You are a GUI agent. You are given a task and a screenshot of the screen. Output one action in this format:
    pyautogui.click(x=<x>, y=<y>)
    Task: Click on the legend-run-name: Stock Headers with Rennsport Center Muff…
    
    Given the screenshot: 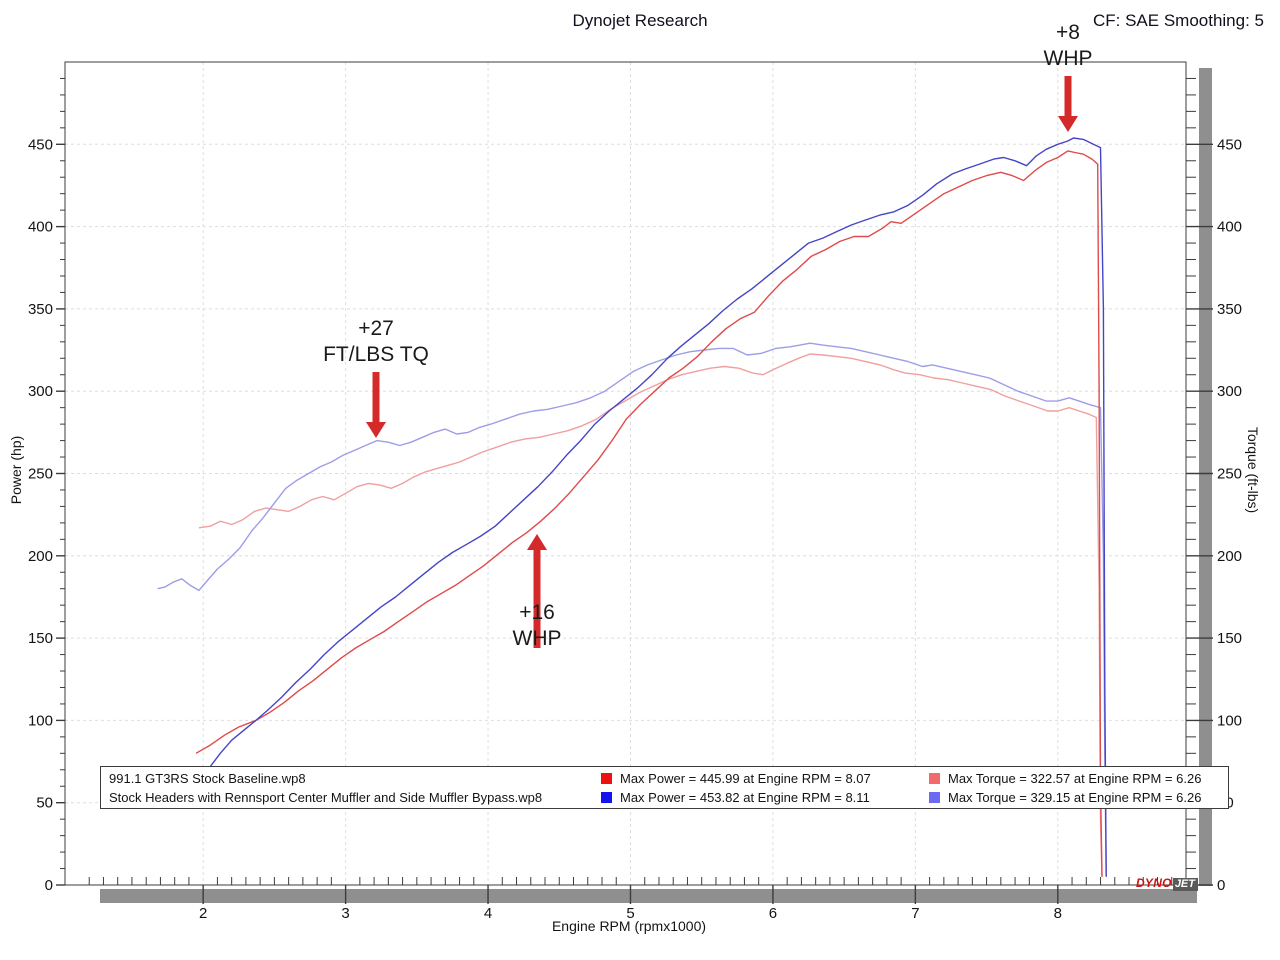 What is the action you would take?
    pyautogui.click(x=326, y=797)
    